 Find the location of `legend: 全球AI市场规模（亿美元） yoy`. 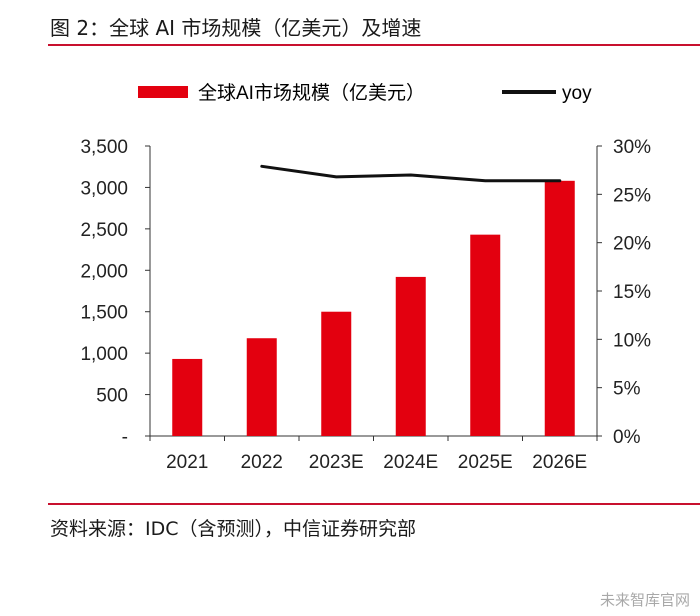

legend: 全球AI市场规模（亿美元） yoy is located at coordinates (365, 93).